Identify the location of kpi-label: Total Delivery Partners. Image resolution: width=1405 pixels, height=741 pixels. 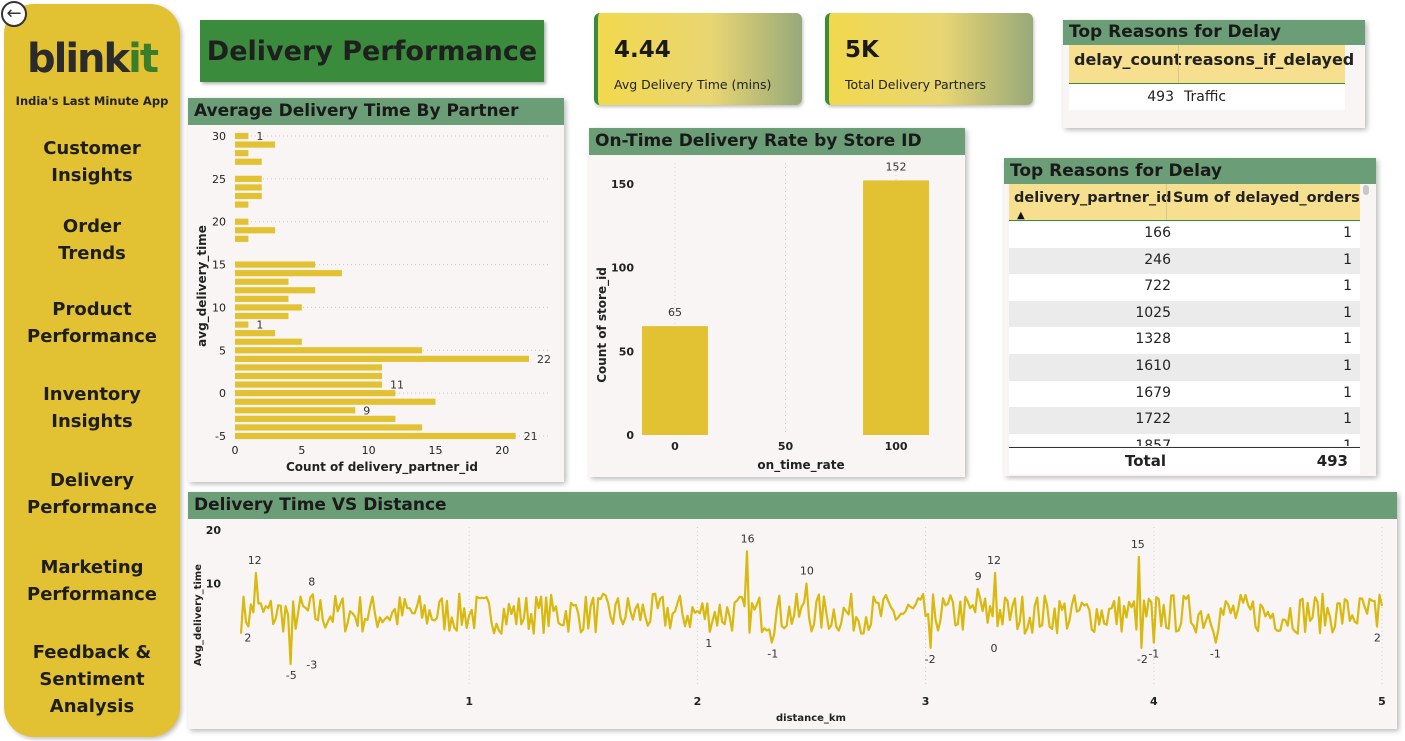
(915, 84).